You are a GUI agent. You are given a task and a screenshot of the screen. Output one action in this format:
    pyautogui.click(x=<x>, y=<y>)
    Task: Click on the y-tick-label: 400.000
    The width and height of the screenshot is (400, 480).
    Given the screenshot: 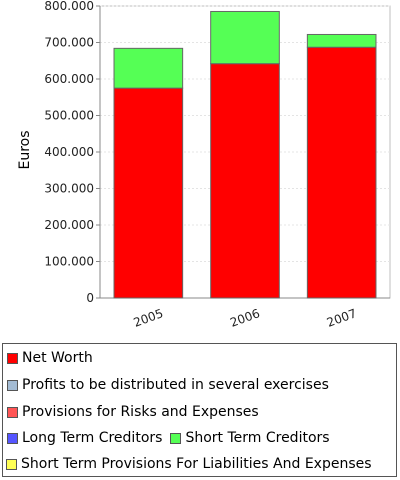 What is the action you would take?
    pyautogui.click(x=69, y=152)
    